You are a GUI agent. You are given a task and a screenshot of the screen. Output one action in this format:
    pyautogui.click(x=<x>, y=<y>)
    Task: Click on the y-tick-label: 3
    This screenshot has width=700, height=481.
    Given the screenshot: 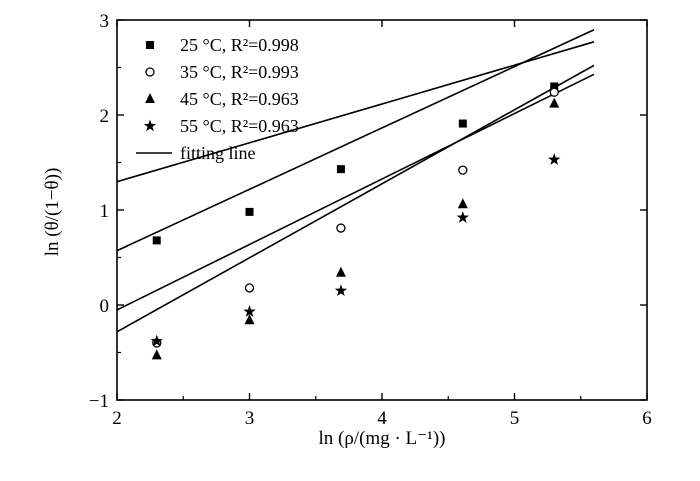 What is the action you would take?
    pyautogui.click(x=105, y=21)
    